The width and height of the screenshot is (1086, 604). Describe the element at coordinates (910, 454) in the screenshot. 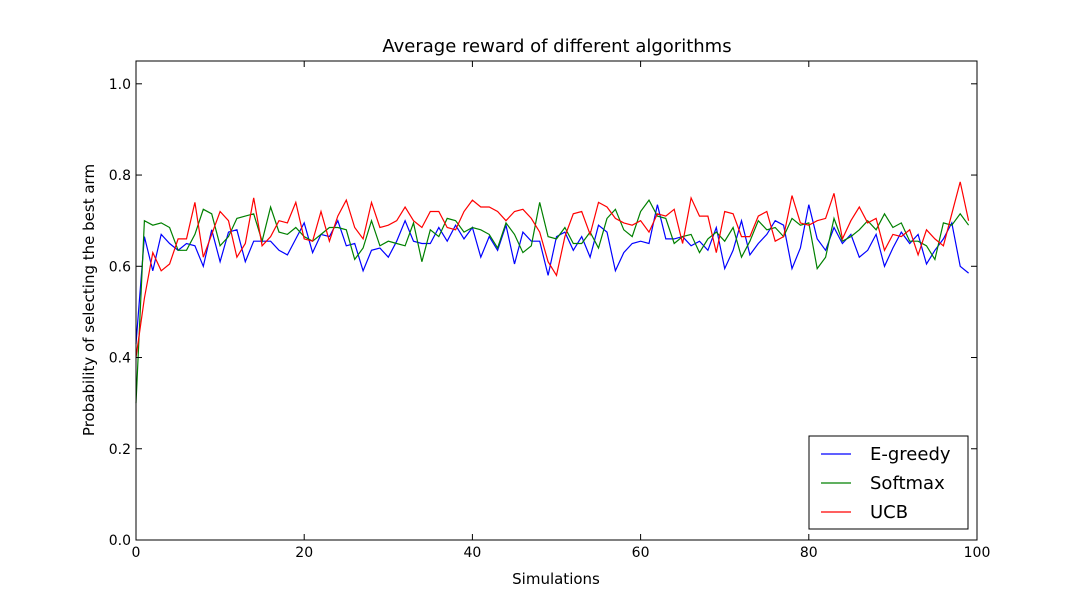

I see `legend-label-e-greedy: E-greedy` at that location.